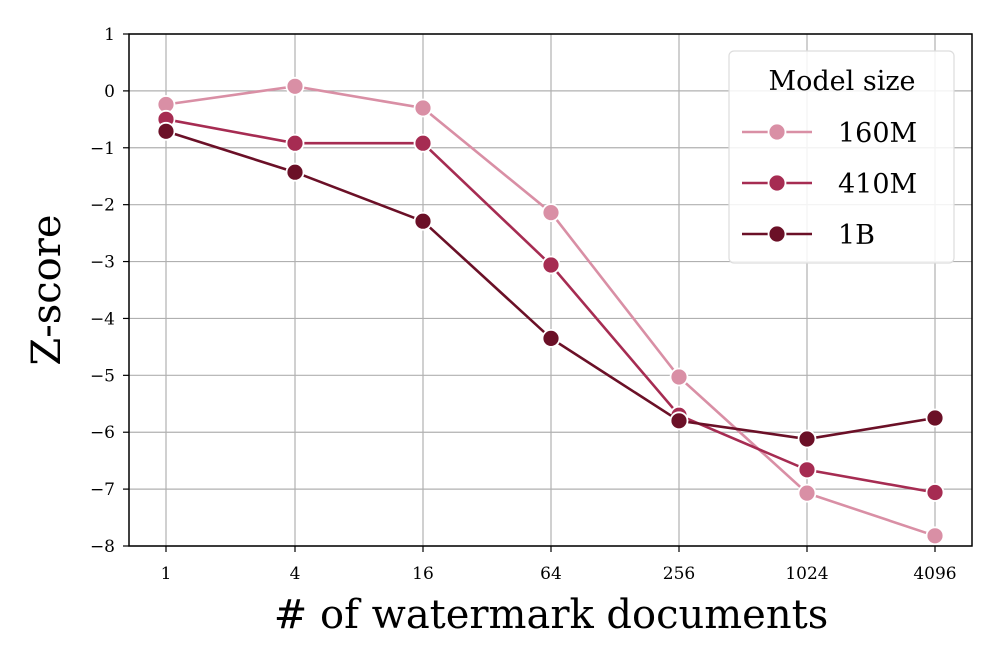 The image size is (997, 664). I want to click on y-tick-label: −2, so click(102, 206).